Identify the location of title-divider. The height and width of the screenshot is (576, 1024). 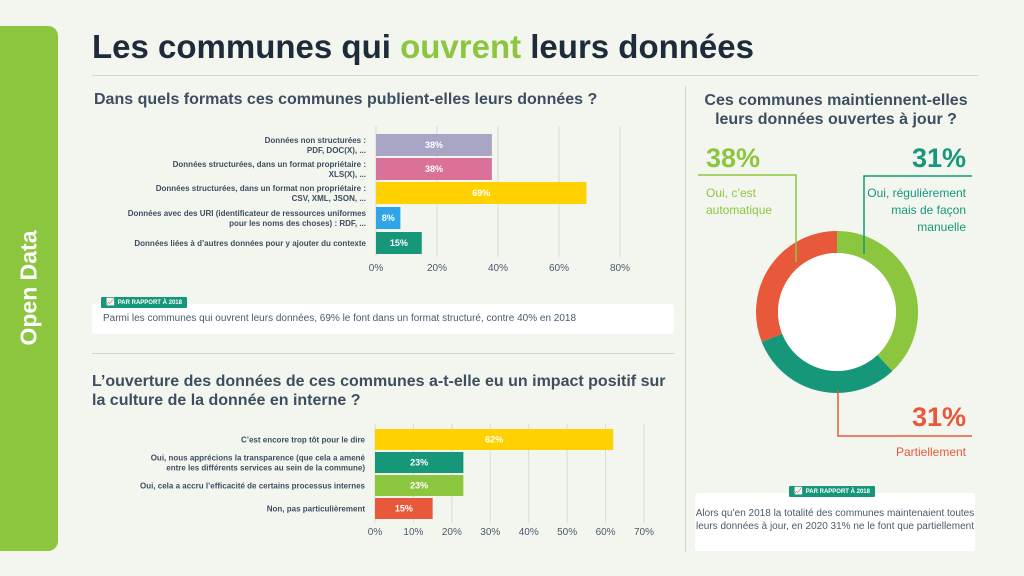
(535, 75).